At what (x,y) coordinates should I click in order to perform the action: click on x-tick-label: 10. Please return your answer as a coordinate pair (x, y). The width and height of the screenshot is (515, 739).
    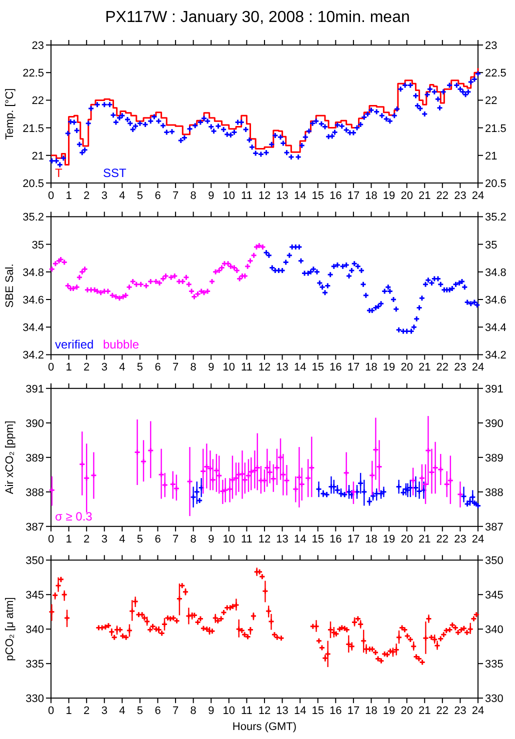
    Looking at the image, I should click on (229, 196).